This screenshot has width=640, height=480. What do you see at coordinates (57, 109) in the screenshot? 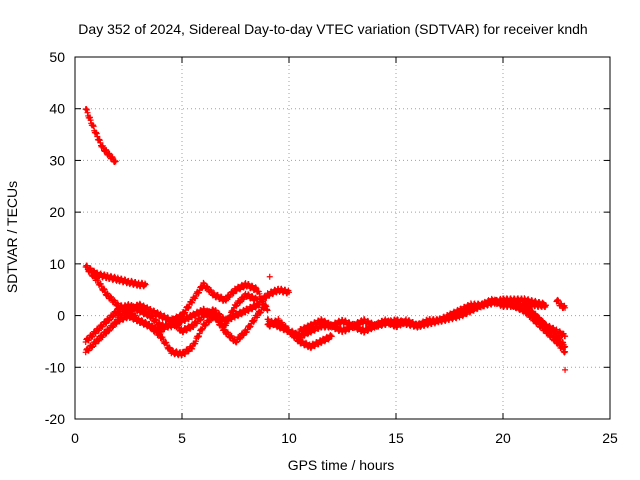
I see `y-tick-label: 40` at bounding box center [57, 109].